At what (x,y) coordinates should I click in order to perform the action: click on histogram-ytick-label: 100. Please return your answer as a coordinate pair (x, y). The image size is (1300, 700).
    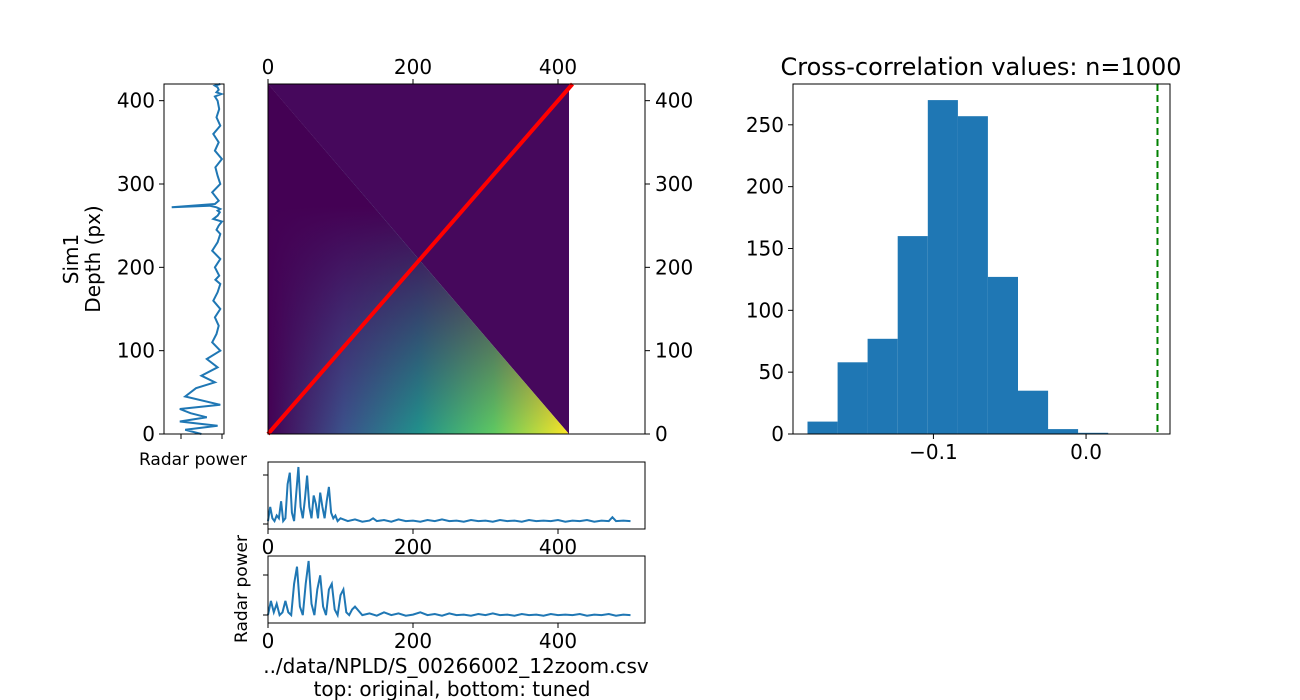
    Looking at the image, I should click on (765, 310).